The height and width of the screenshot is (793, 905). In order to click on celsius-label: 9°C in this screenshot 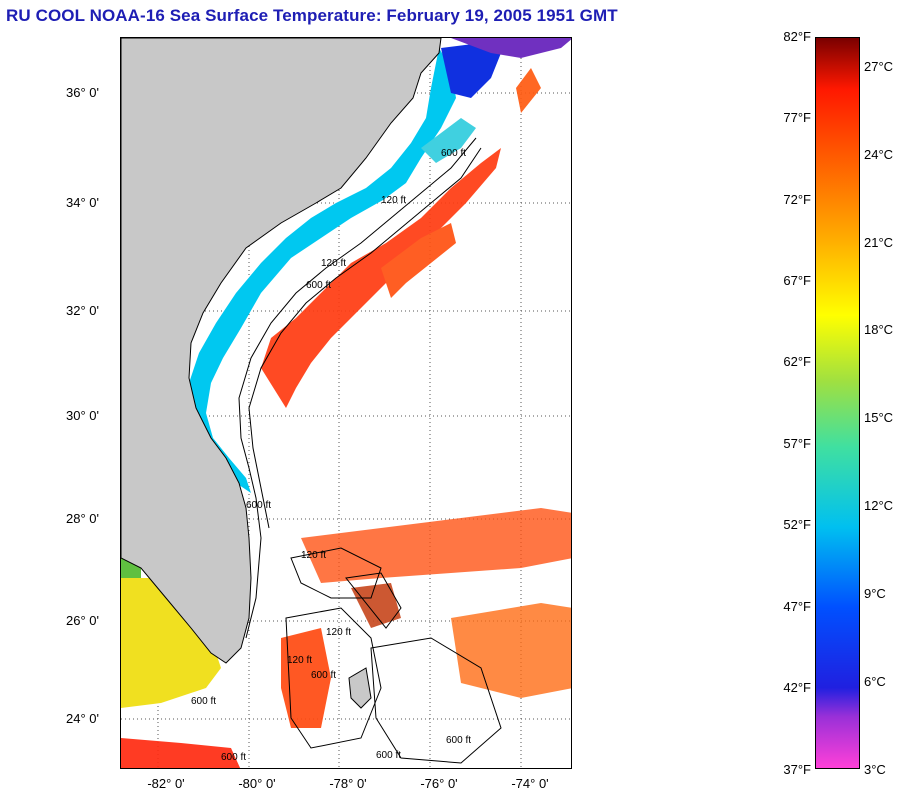, I will do `click(875, 593)`.